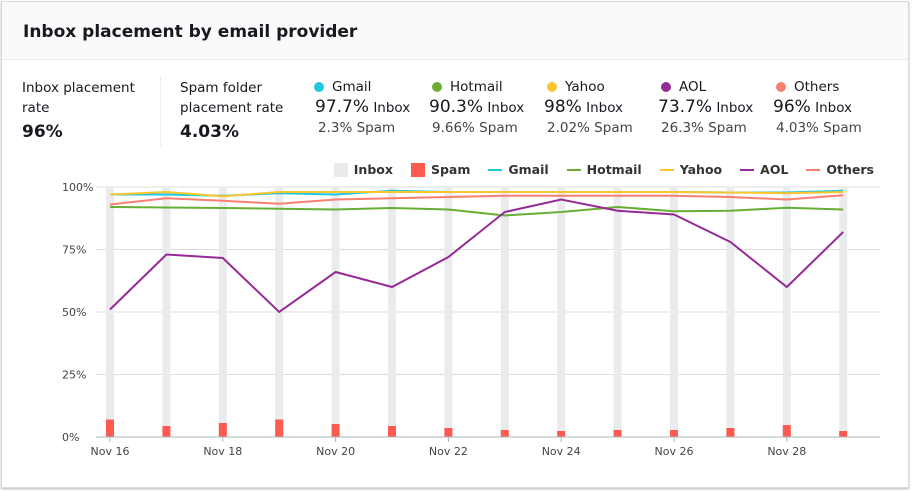  Describe the element at coordinates (674, 451) in the screenshot. I see `x-tick-label: Nov 26` at that location.